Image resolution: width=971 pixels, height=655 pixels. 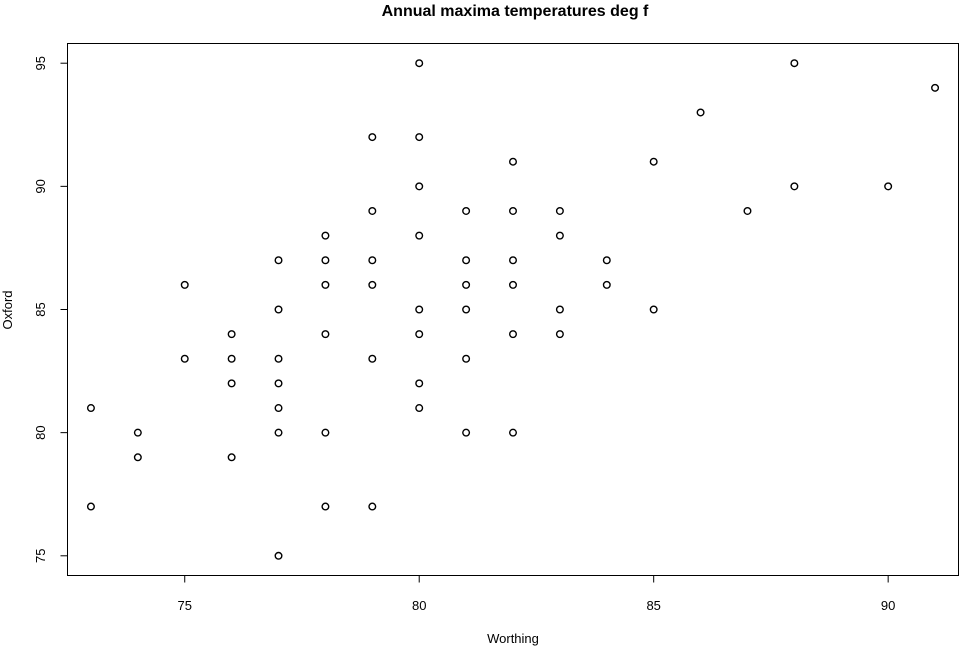 What do you see at coordinates (513, 638) in the screenshot?
I see `x-axis-label: Worthing` at bounding box center [513, 638].